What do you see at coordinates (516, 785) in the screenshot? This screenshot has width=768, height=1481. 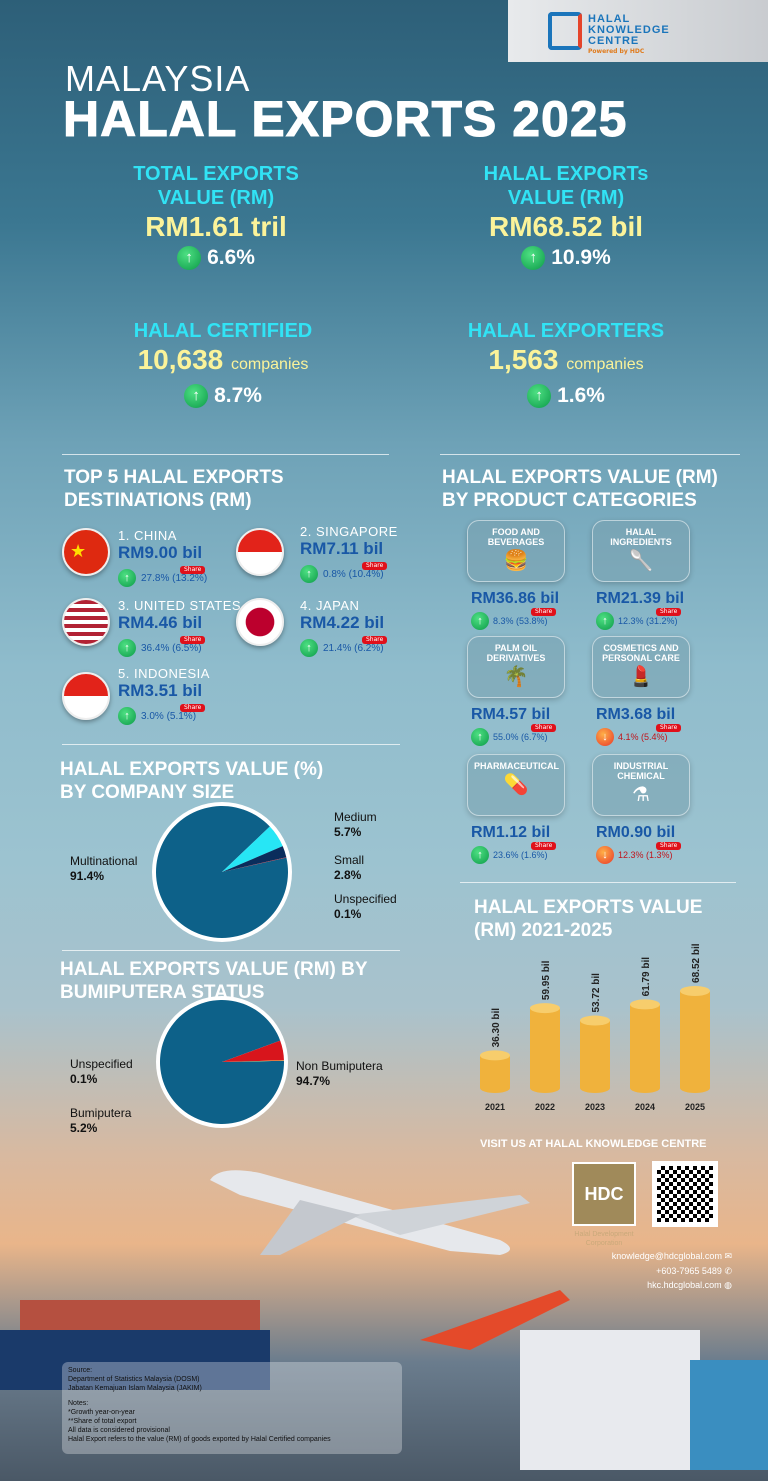 I see `category-card: PHARMACEUTICAL 💊` at bounding box center [516, 785].